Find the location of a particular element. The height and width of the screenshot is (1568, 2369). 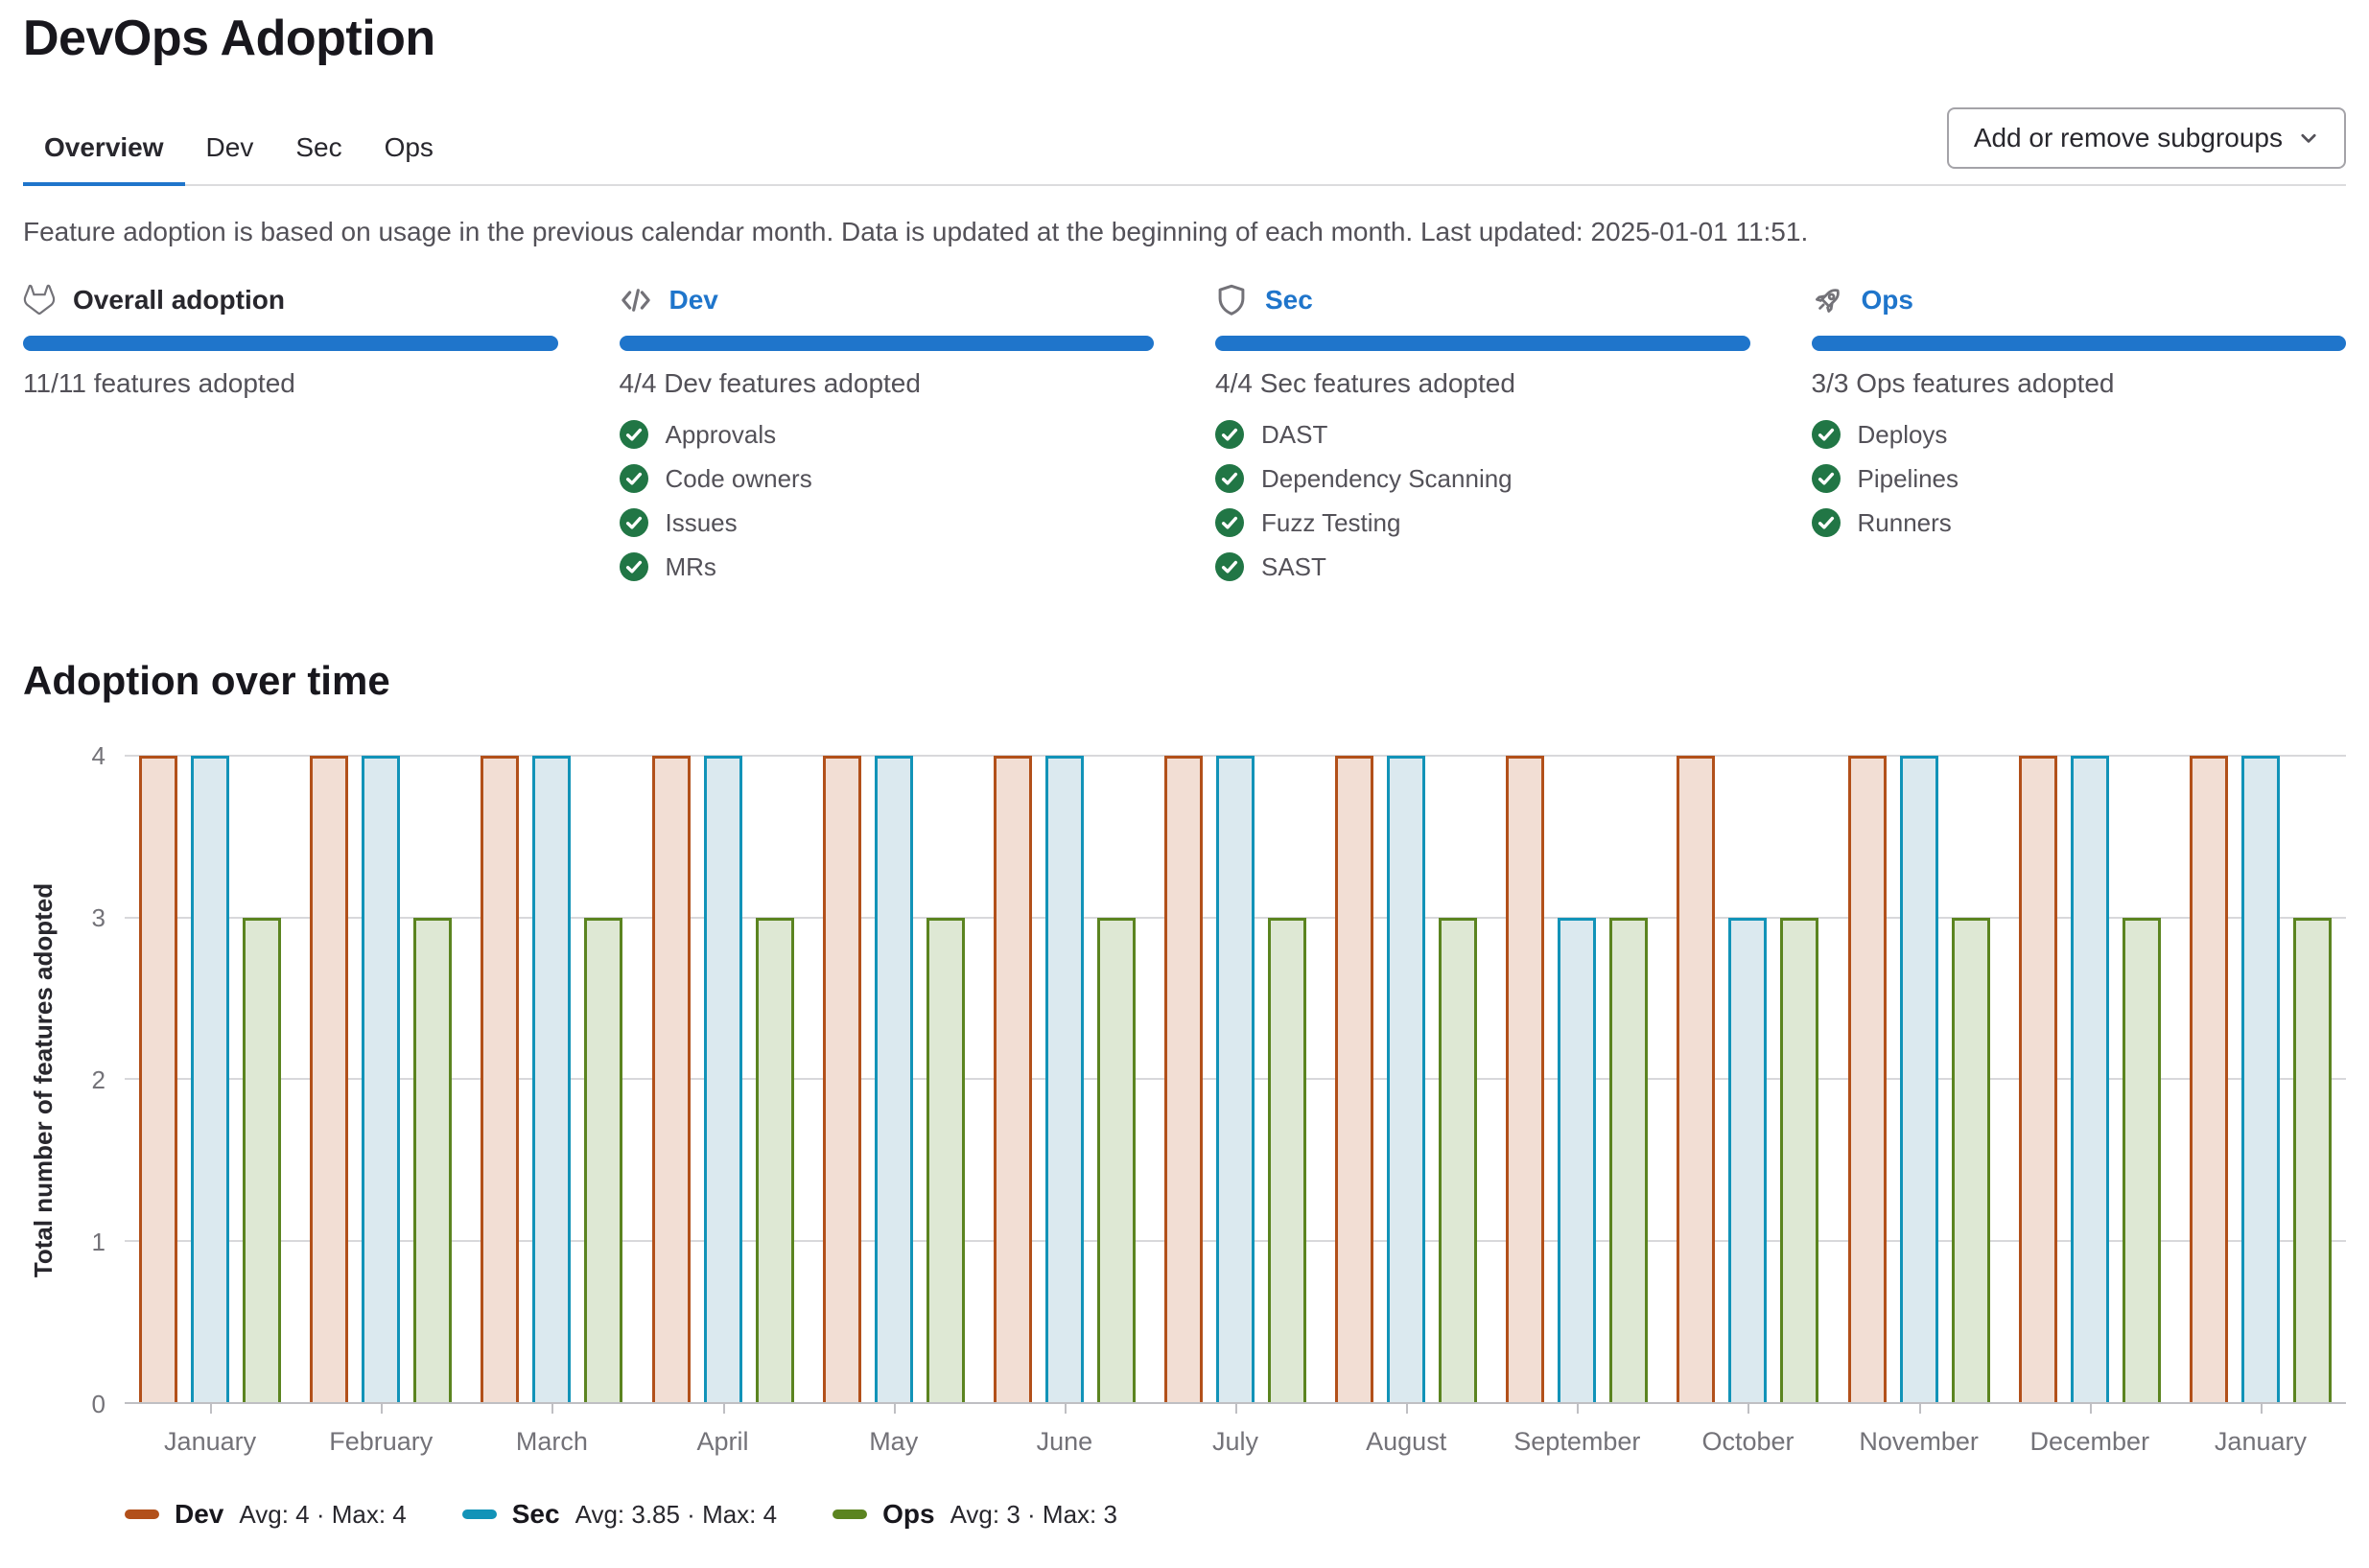

feature-label: Runners is located at coordinates (1904, 522).